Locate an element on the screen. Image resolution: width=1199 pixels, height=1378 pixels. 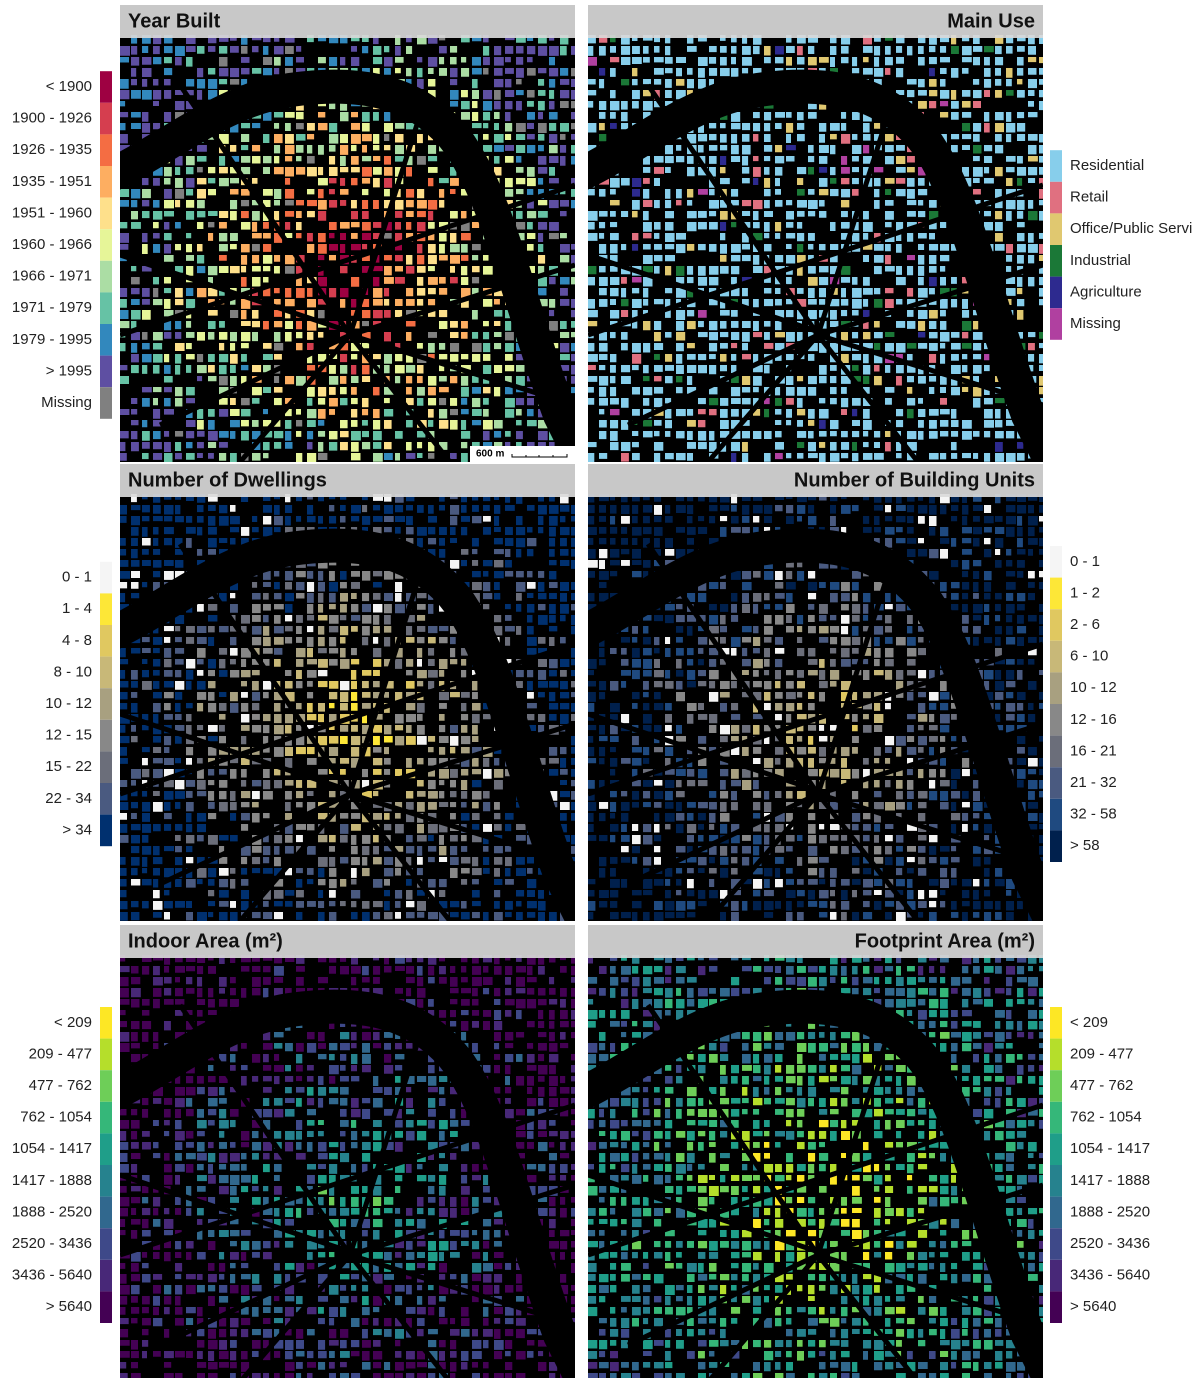
legend-label: 2520 - 3436 is located at coordinates (52, 1243).